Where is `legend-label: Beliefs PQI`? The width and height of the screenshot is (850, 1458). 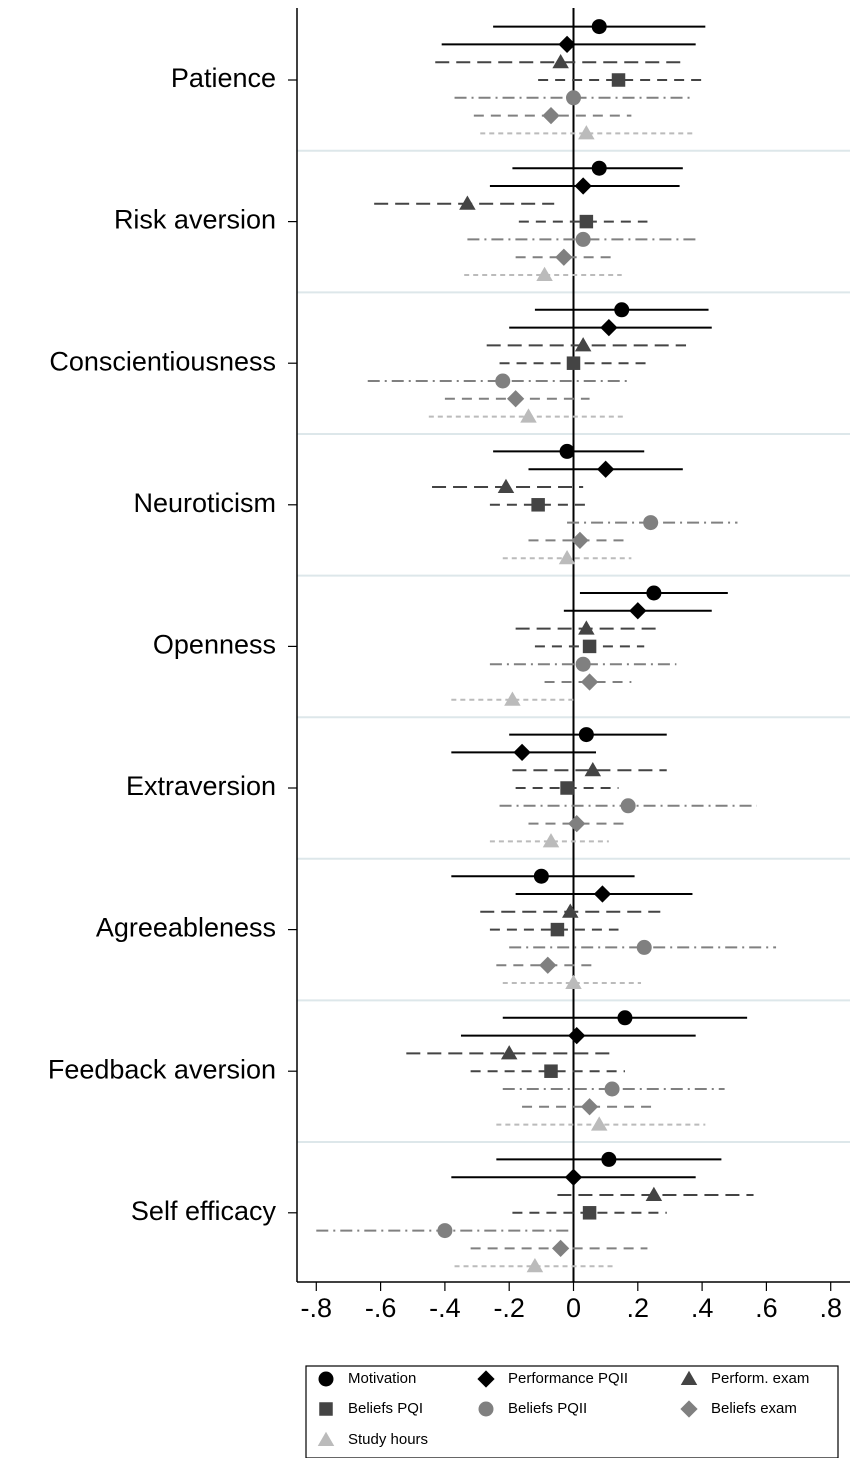 legend-label: Beliefs PQI is located at coordinates (385, 1408).